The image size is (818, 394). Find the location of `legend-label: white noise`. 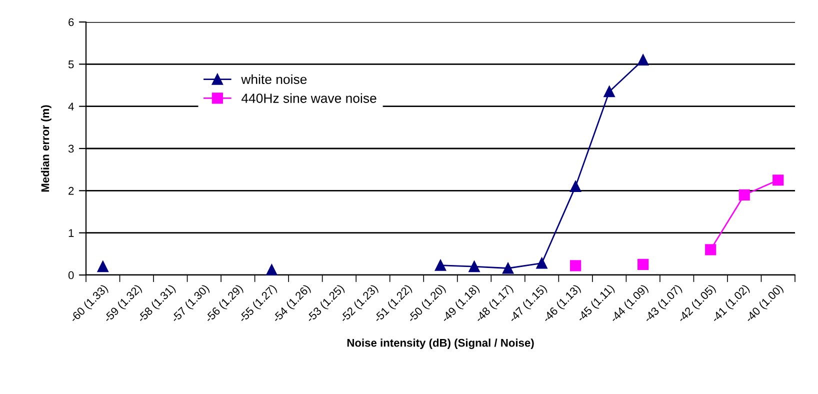

legend-label: white noise is located at coordinates (274, 79).